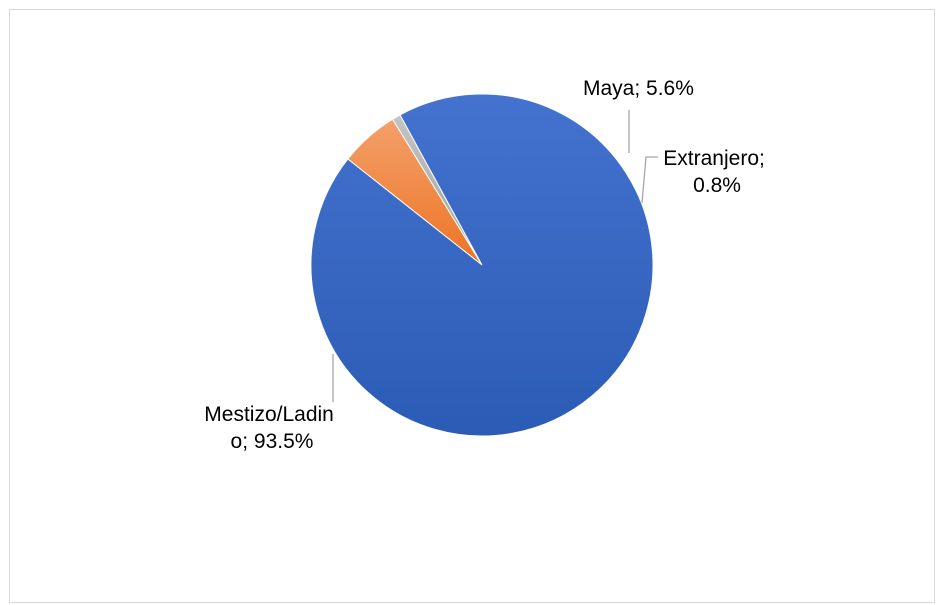 The width and height of the screenshot is (945, 605). What do you see at coordinates (271, 428) in the screenshot?
I see `data-label-mestizo-ladino: Mestizo/Ladin o; 93.5%` at bounding box center [271, 428].